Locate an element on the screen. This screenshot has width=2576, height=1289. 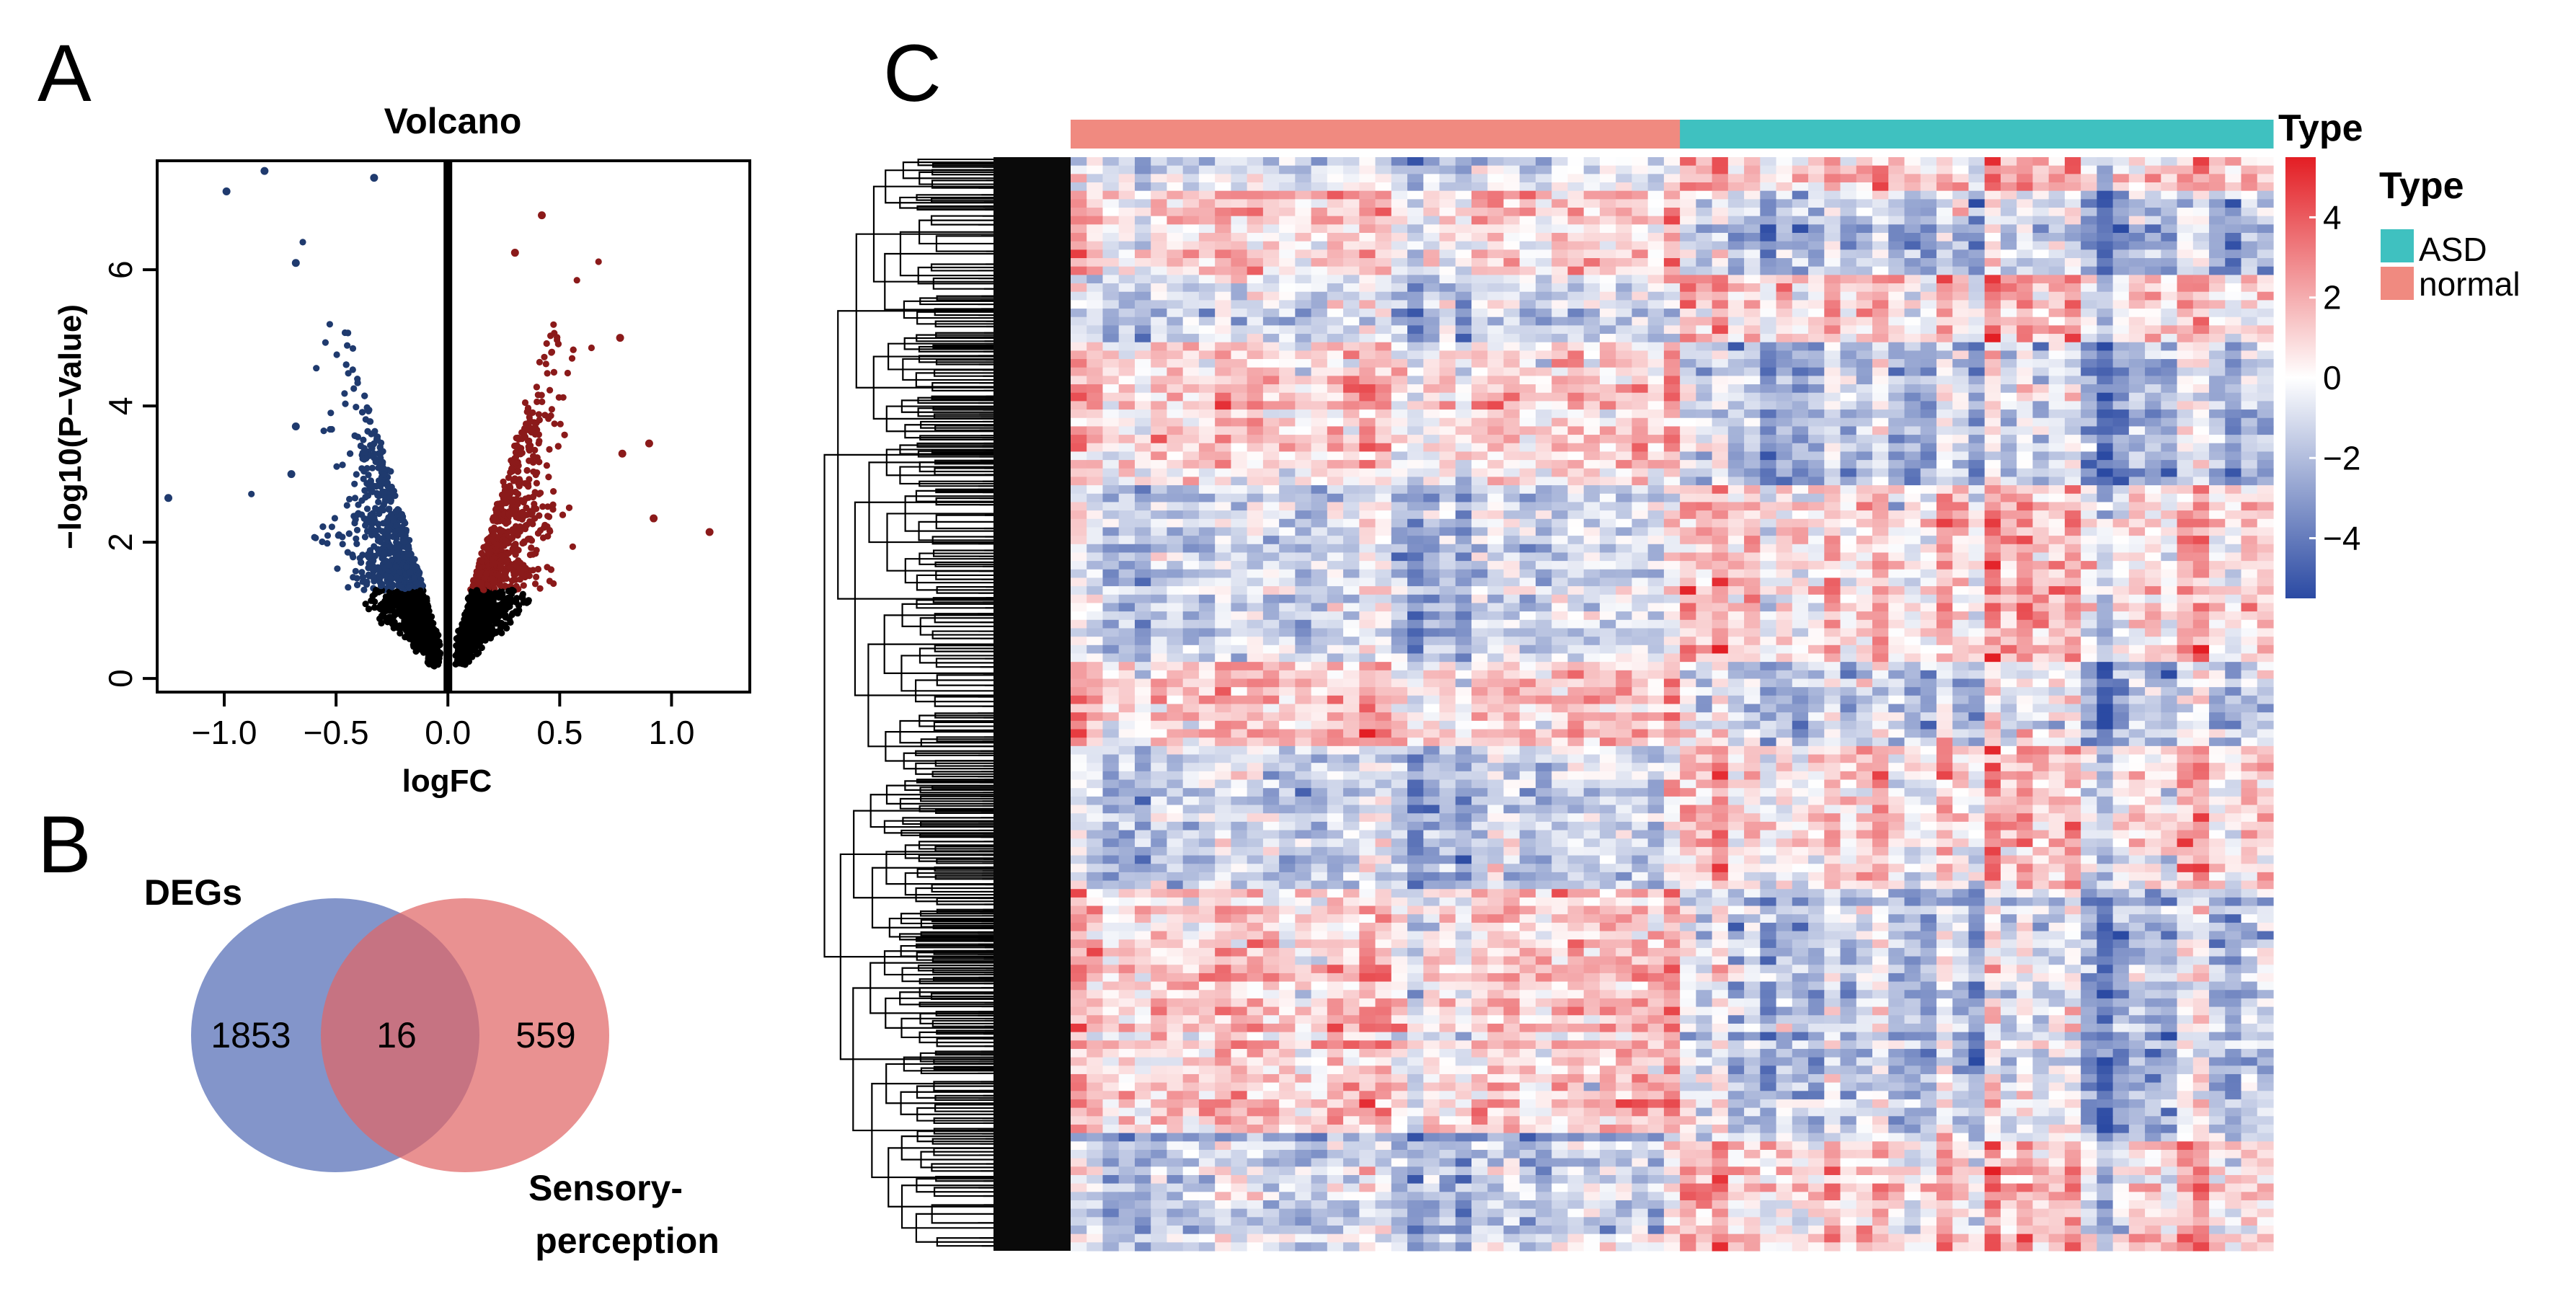
volcano-y-tick-label: 6 is located at coordinates (120, 269).